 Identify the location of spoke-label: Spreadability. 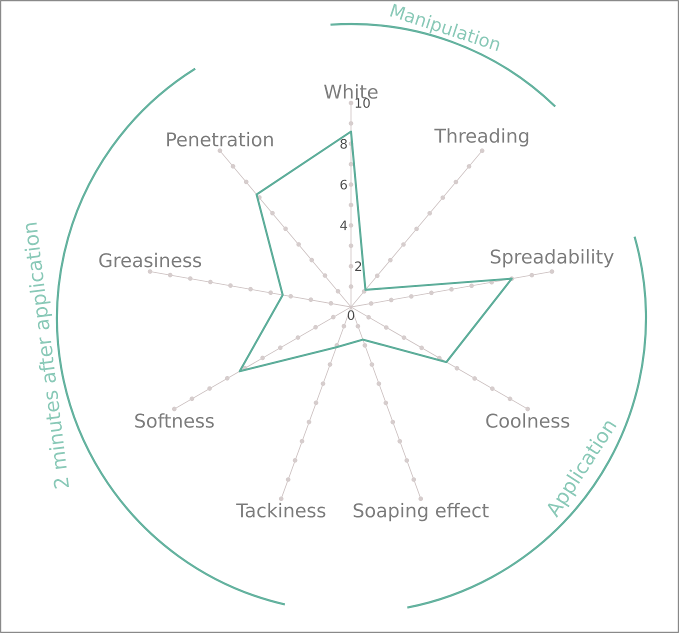
(552, 258).